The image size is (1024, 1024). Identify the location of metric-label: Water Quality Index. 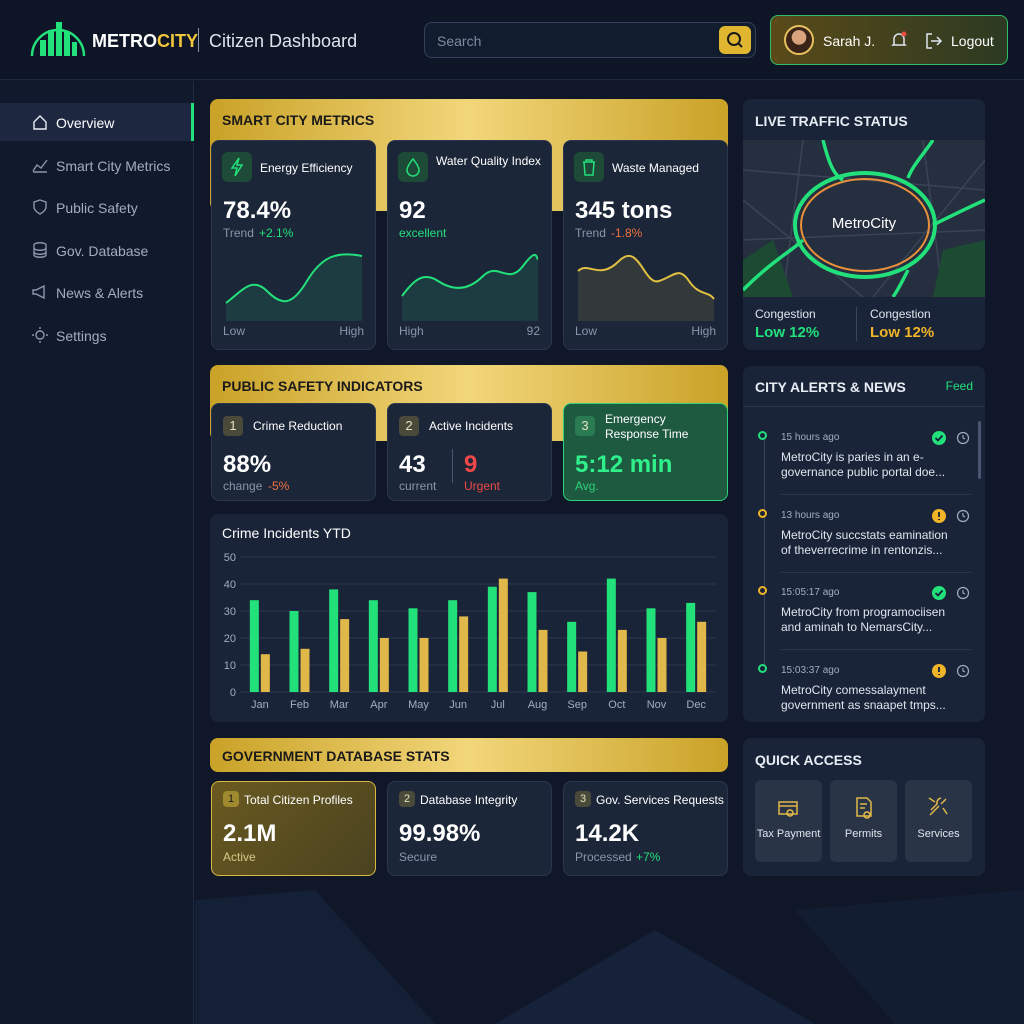
(488, 161).